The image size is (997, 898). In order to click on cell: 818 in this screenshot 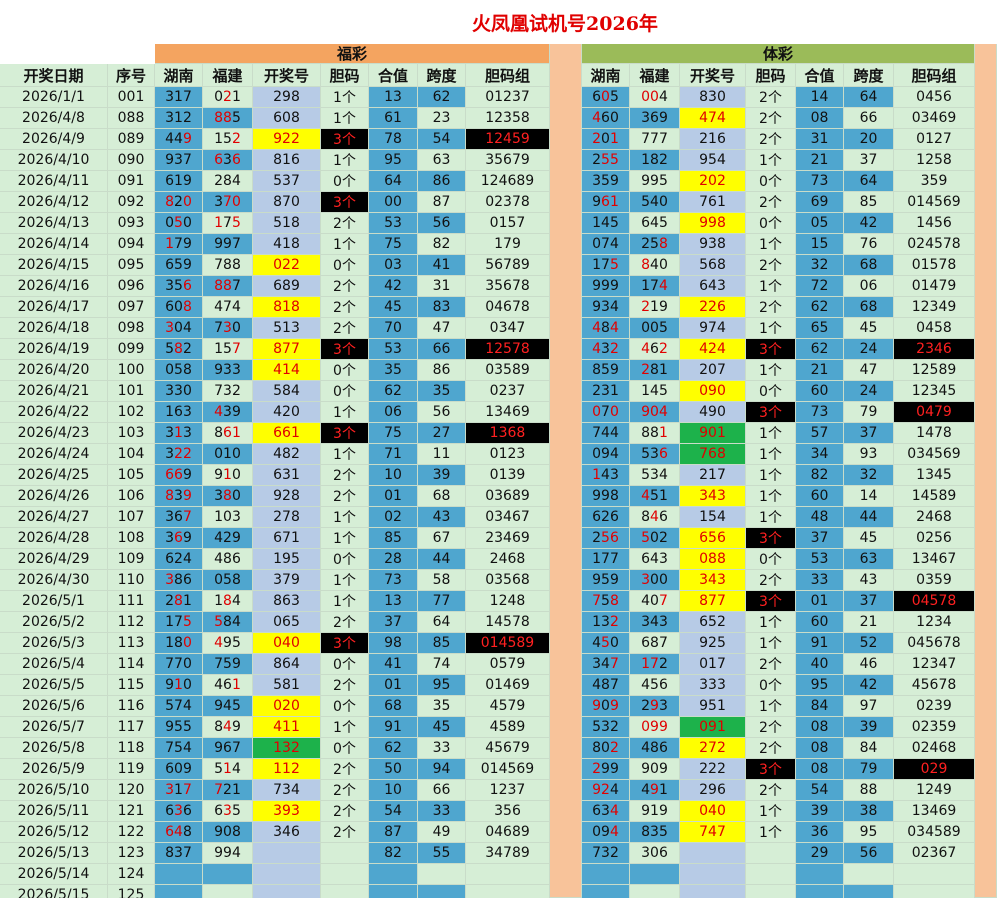, I will do `click(287, 307)`.